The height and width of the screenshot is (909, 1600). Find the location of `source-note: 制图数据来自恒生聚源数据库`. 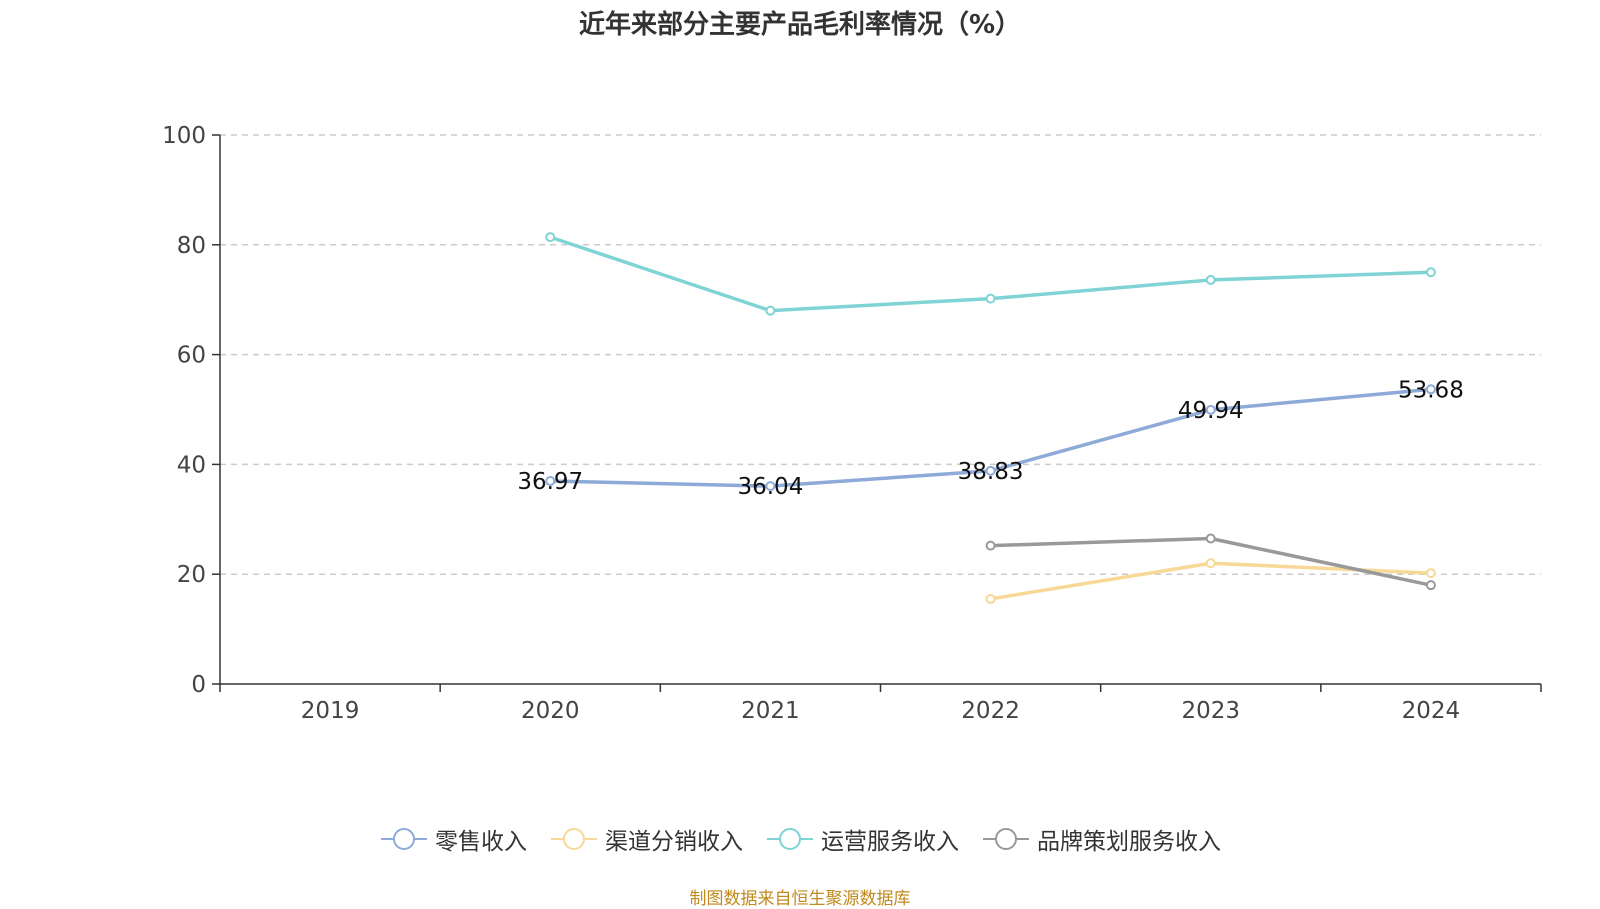

source-note: 制图数据来自恒生聚源数据库 is located at coordinates (800, 899).